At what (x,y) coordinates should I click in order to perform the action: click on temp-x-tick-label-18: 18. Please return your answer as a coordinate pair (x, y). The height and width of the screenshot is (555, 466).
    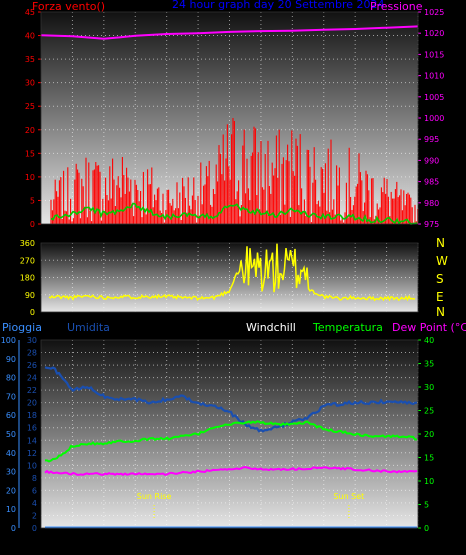
    Looking at the image, I should click on (324, 540).